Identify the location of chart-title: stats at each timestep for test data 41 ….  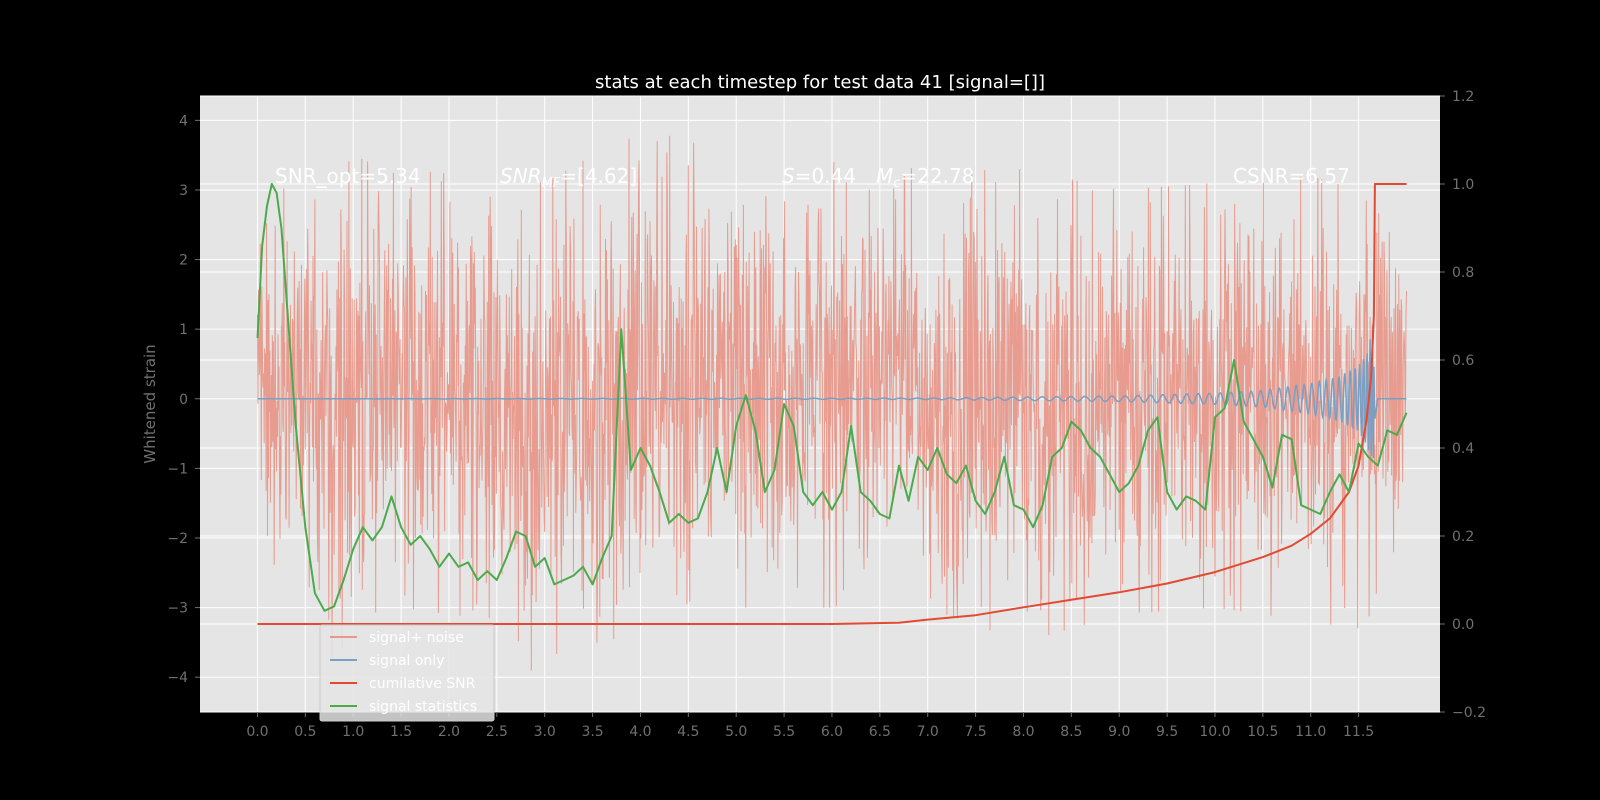
(820, 82).